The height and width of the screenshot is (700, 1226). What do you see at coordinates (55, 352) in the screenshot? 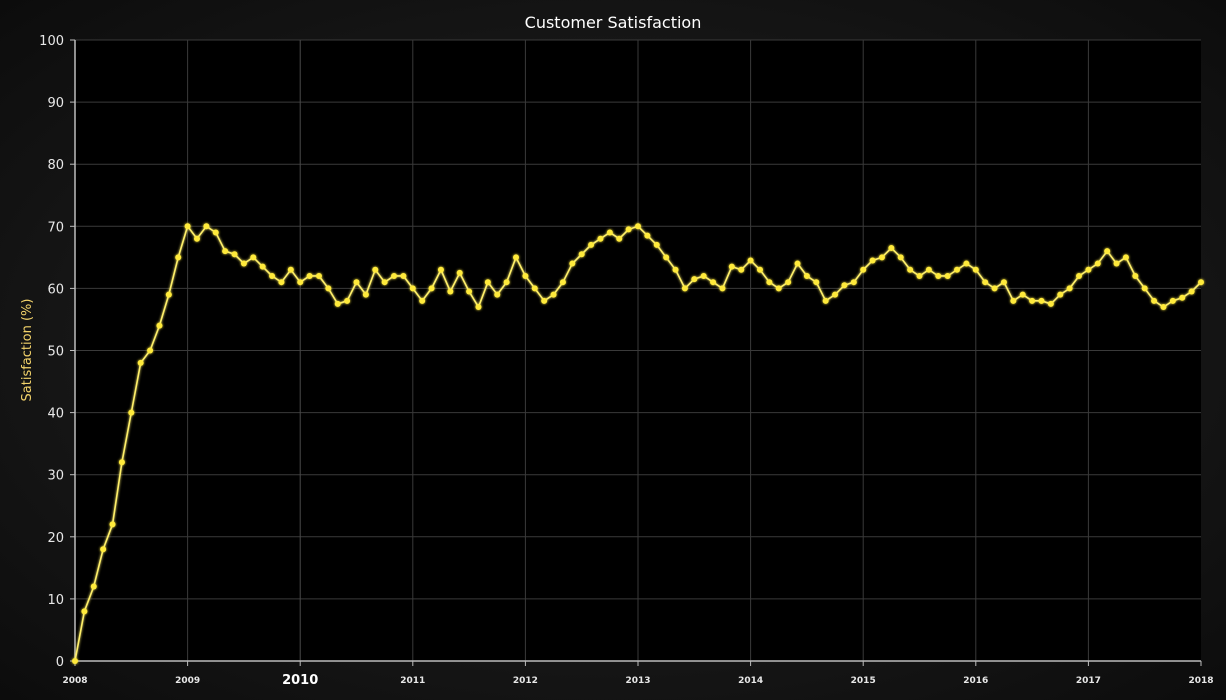
I see `y-tick-label: 50` at bounding box center [55, 352].